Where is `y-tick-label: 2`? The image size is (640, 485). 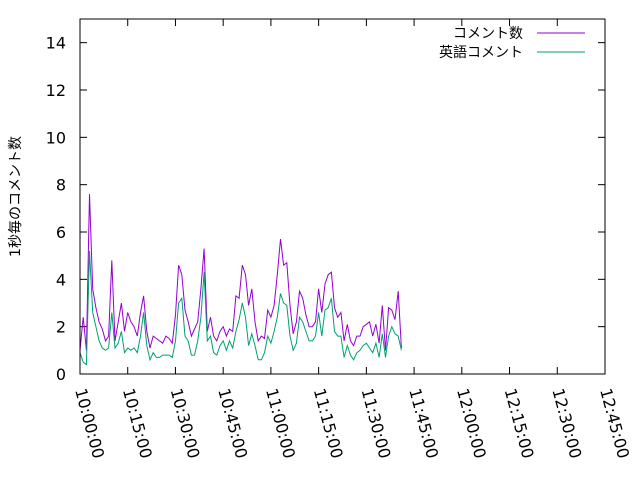 y-tick-label: 2 is located at coordinates (61, 327).